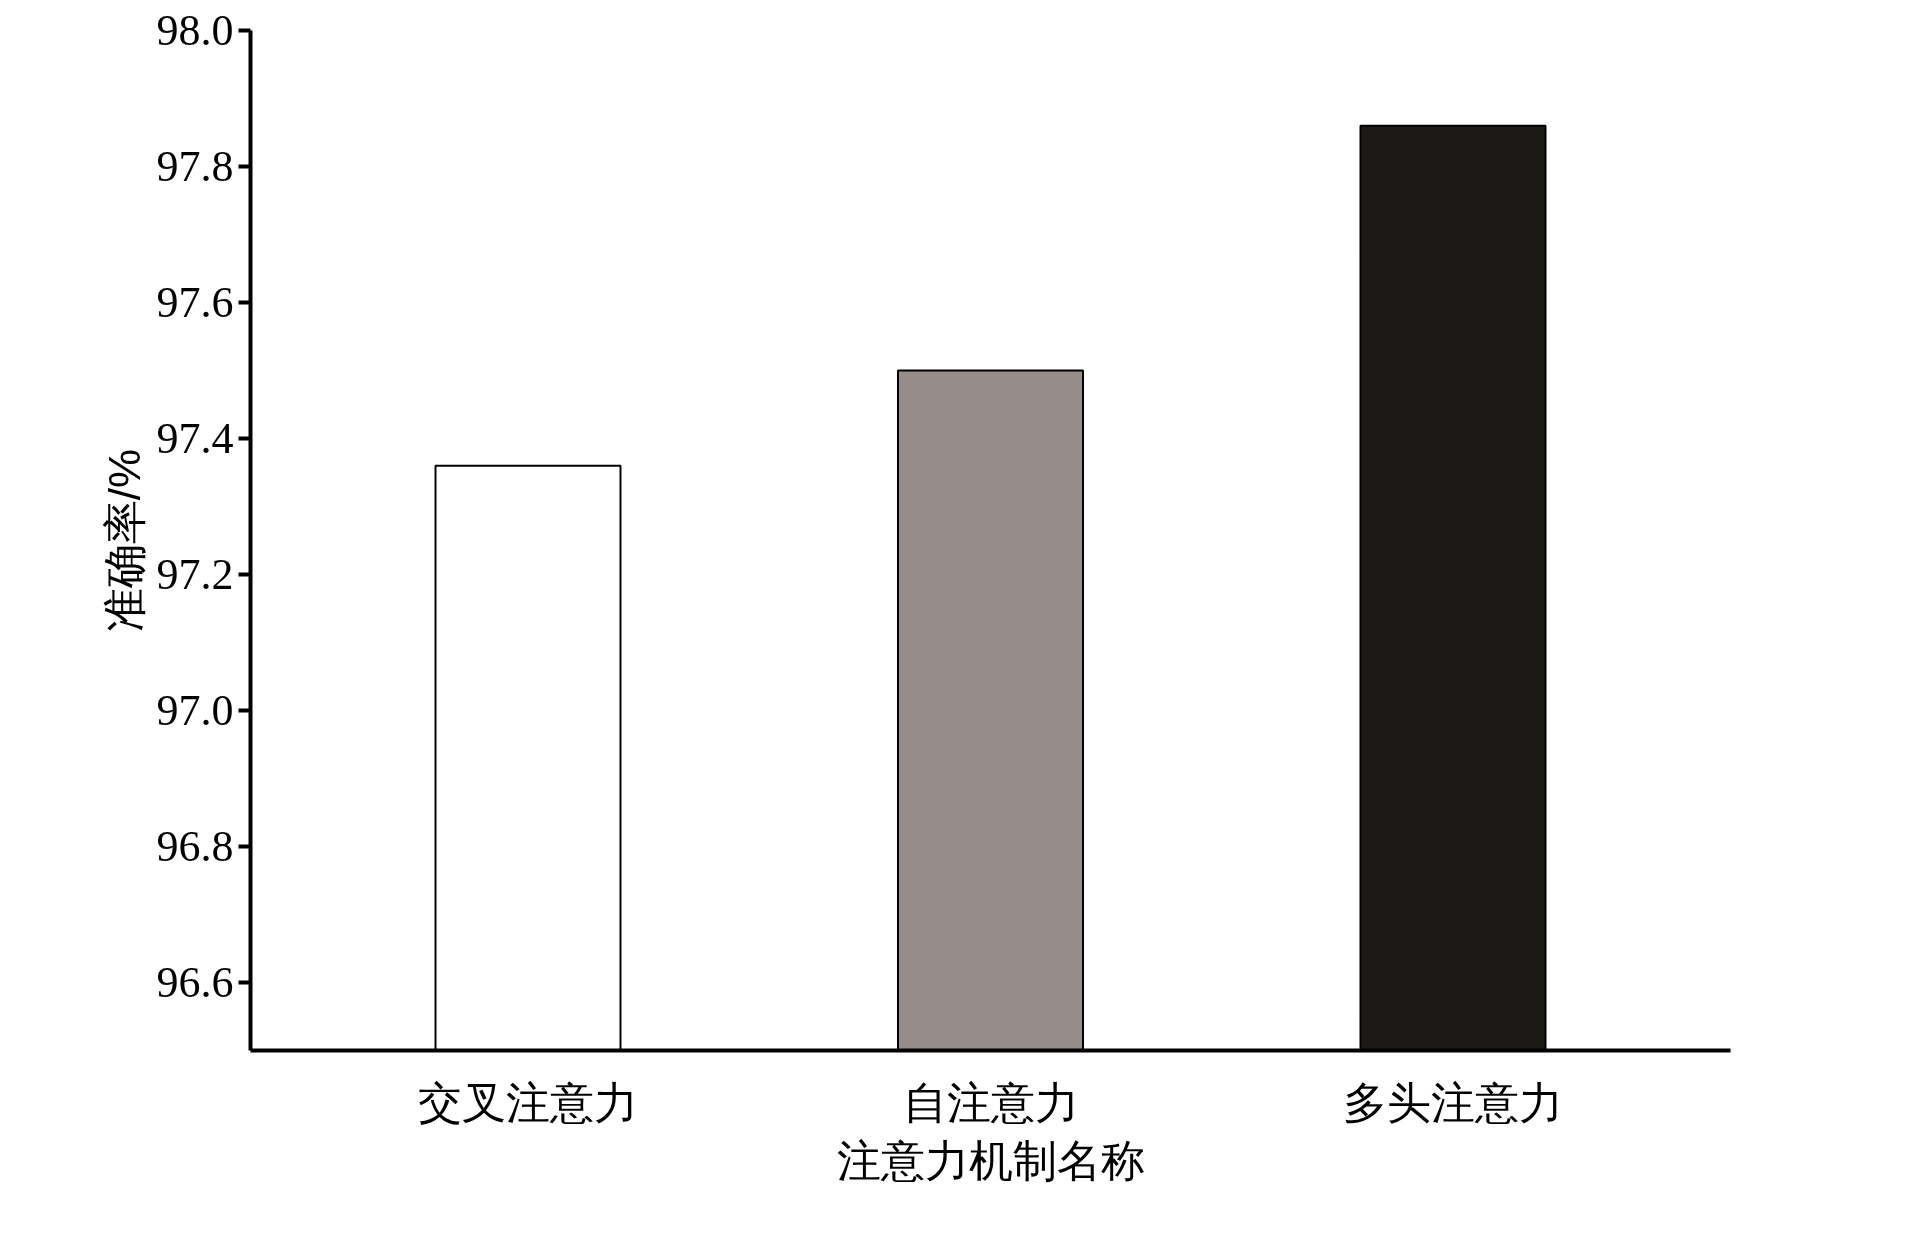 This screenshot has height=1252, width=1913. What do you see at coordinates (124, 540) in the screenshot?
I see `y-axis-title: 准确率/%` at bounding box center [124, 540].